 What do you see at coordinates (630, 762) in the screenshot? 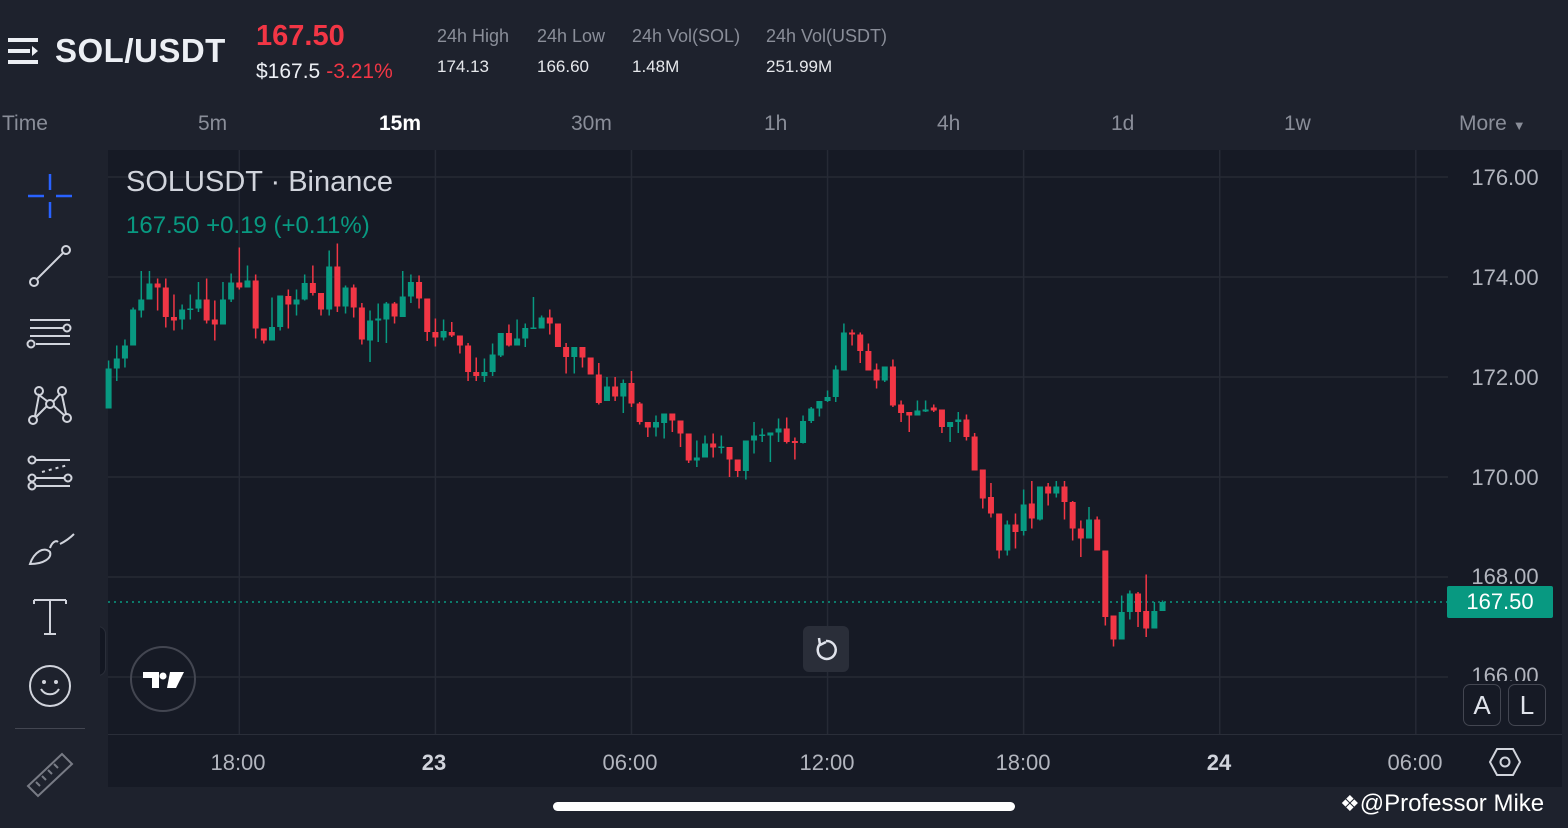
I see `time-label: 06:00` at bounding box center [630, 762].